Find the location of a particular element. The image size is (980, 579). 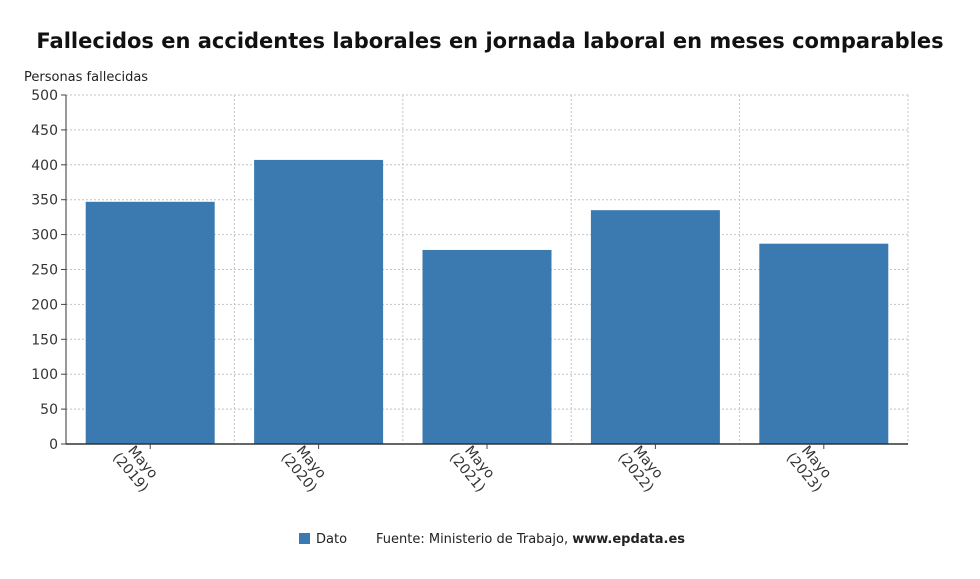

y-axis-label: Personas fallecidas is located at coordinates (86, 77).